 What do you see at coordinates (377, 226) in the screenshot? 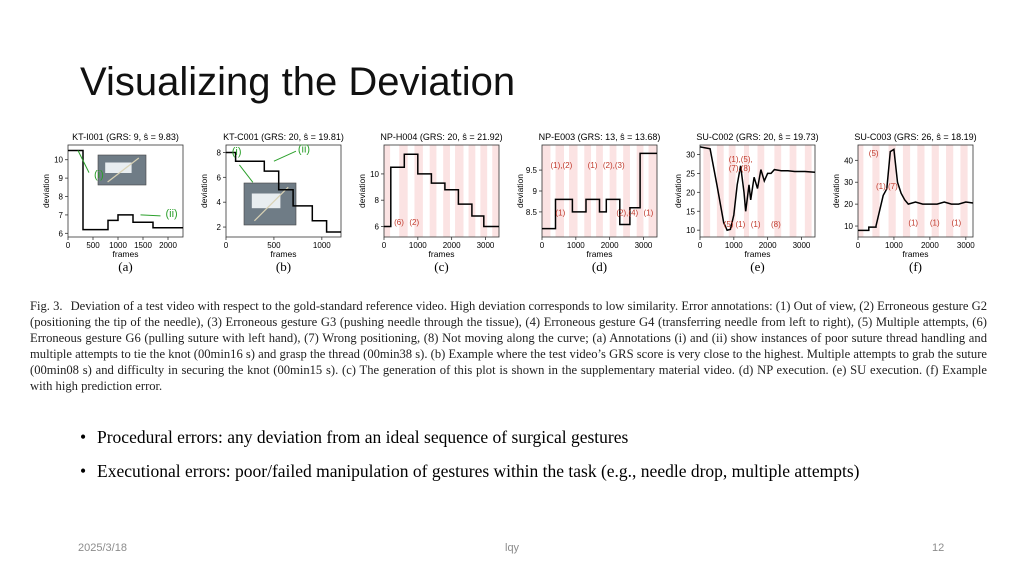
I see `y-tick-label: 6` at bounding box center [377, 226].